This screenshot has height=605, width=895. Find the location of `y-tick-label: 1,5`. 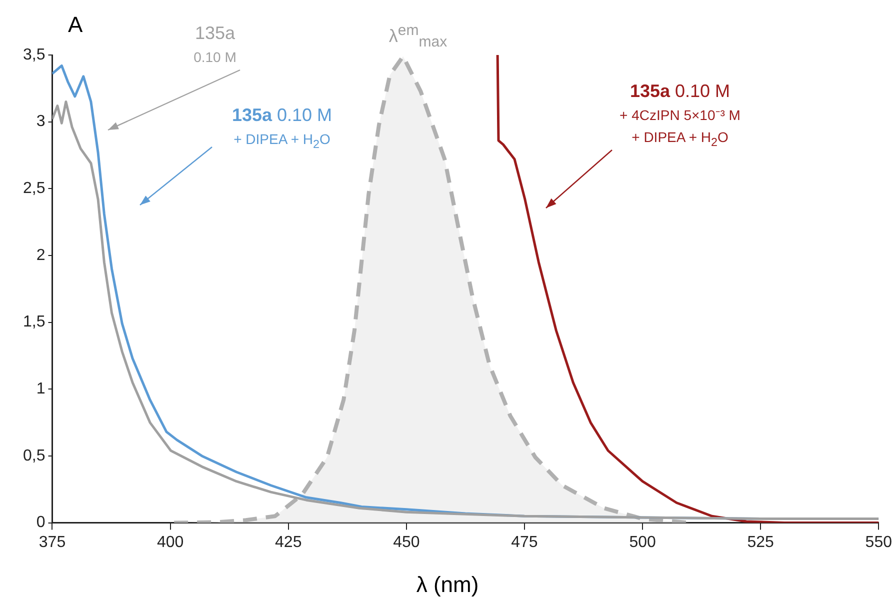

y-tick-label: 1,5 is located at coordinates (34, 322).